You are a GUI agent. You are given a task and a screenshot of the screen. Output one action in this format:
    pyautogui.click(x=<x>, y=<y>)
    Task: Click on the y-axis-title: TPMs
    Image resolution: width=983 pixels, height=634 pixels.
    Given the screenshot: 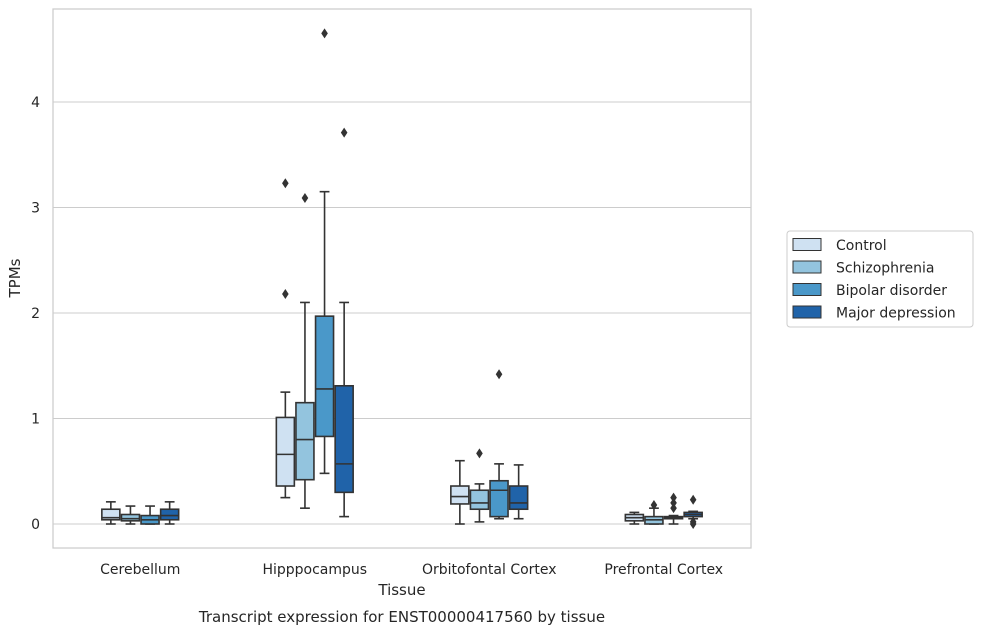 What is the action you would take?
    pyautogui.click(x=15, y=278)
    